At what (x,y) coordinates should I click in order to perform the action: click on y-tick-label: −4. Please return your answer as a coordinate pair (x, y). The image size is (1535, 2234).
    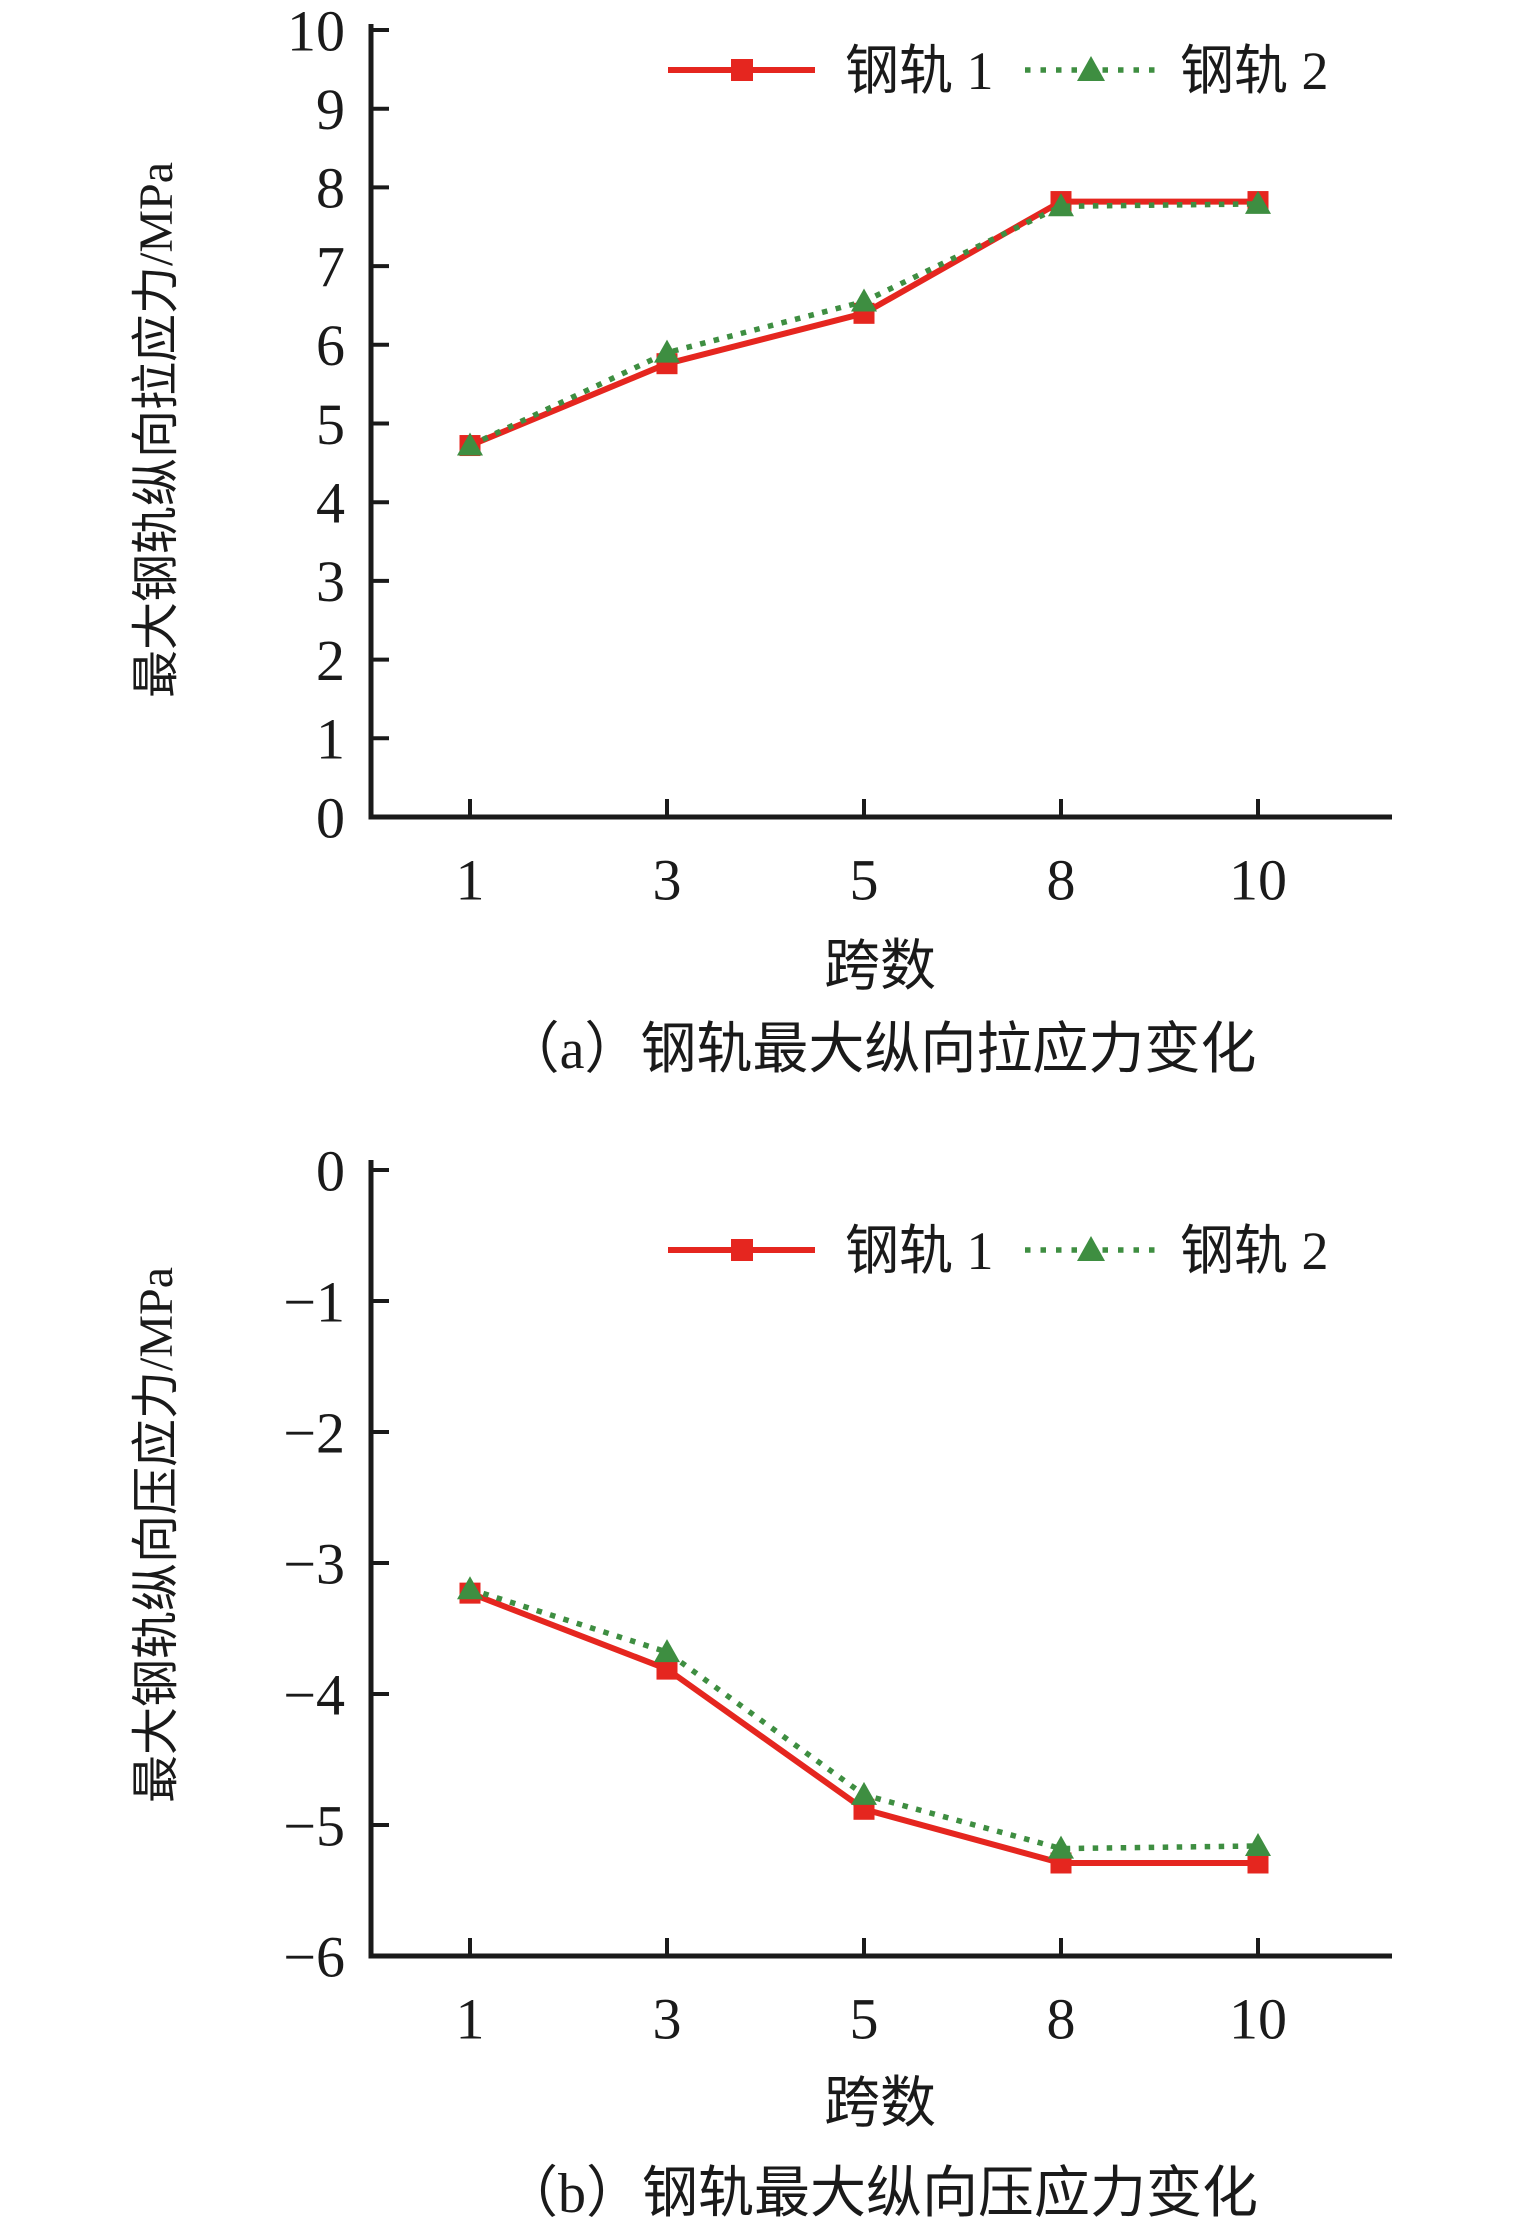
    Looking at the image, I should click on (314, 1694).